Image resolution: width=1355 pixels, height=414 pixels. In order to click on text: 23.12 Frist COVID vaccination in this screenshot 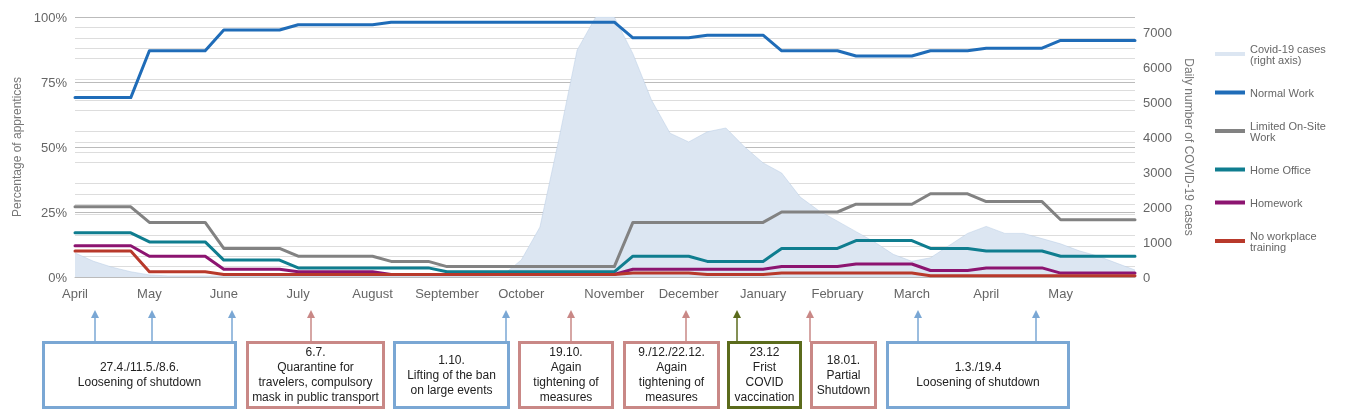, I will do `click(764, 375)`.